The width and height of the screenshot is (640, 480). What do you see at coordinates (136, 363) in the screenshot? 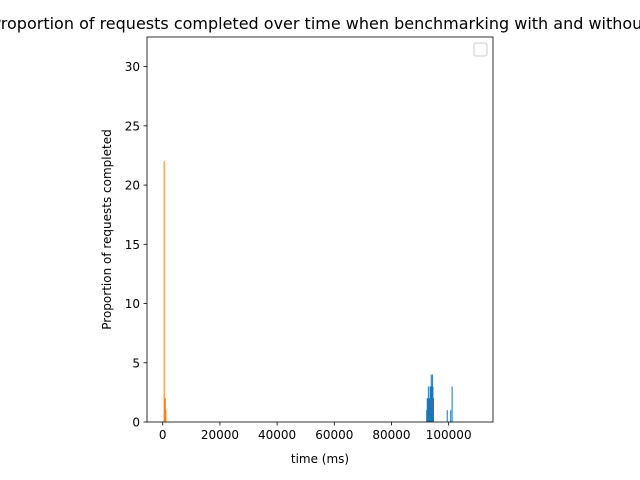
I see `y-tick-label-1: 5` at bounding box center [136, 363].